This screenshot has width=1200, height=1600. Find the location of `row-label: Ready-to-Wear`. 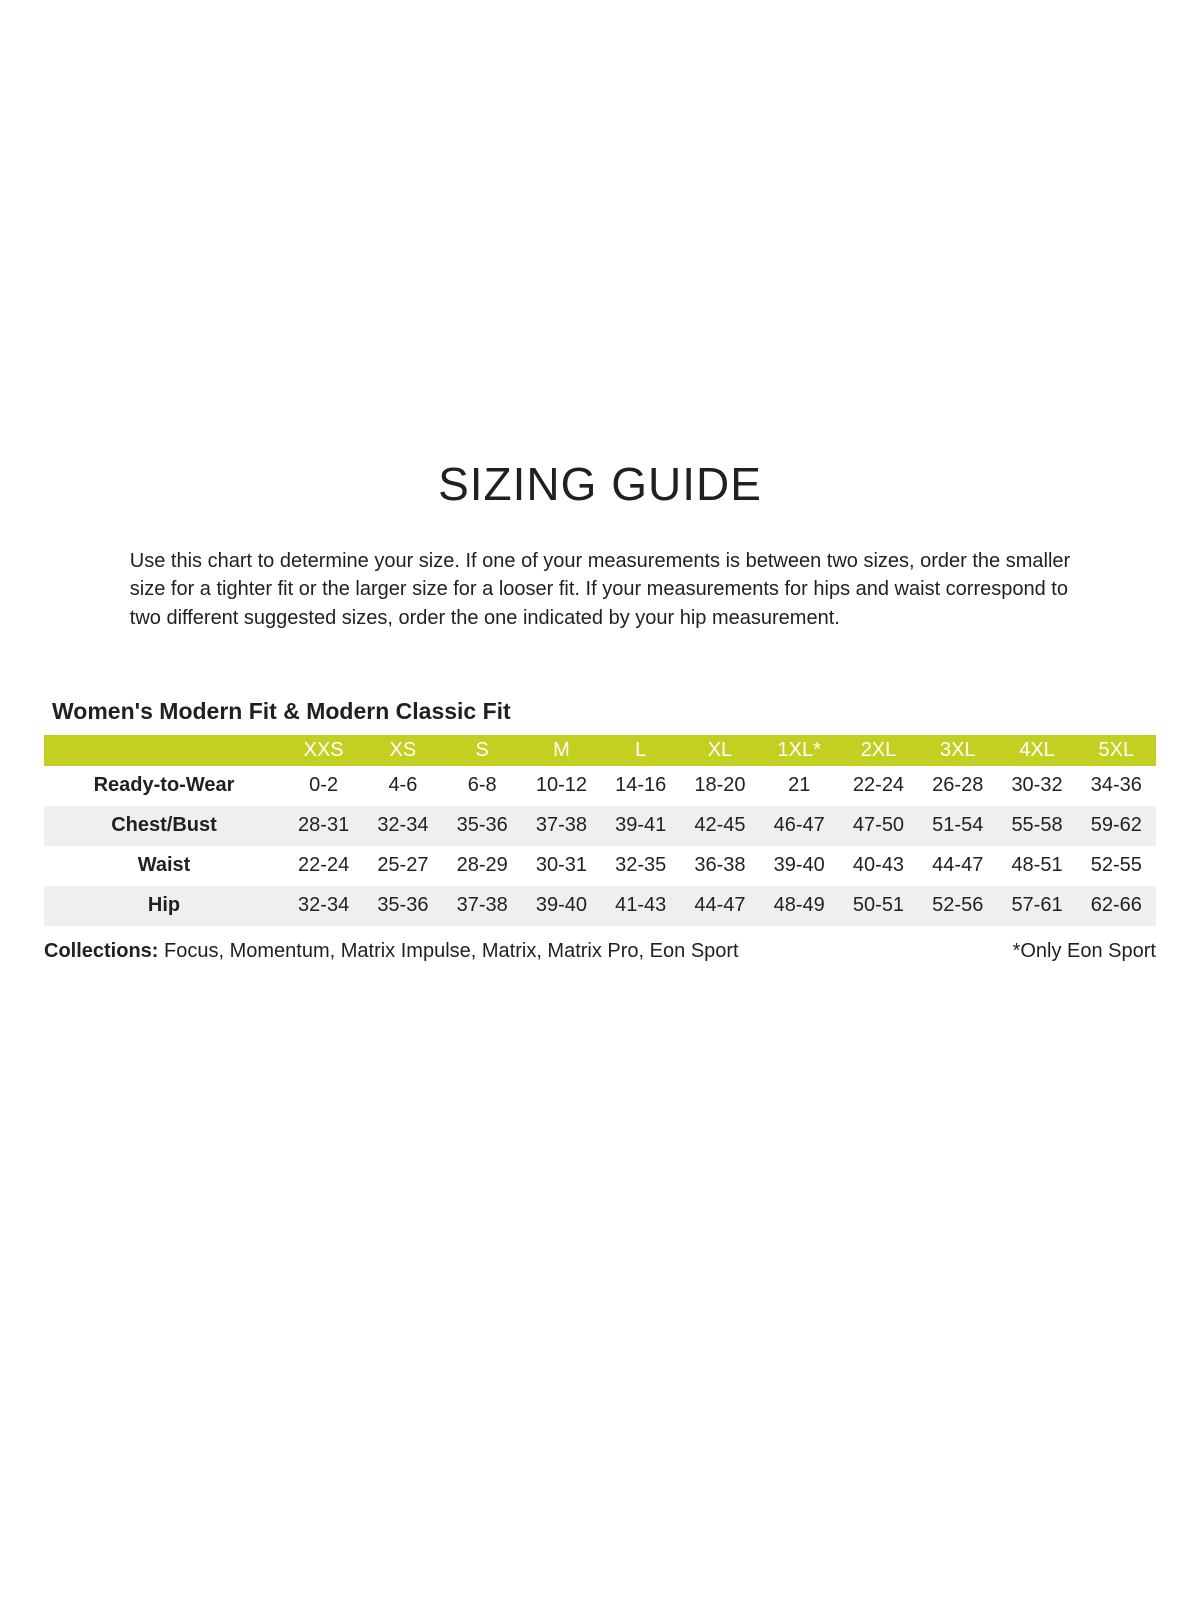

row-label: Ready-to-Wear is located at coordinates (164, 785).